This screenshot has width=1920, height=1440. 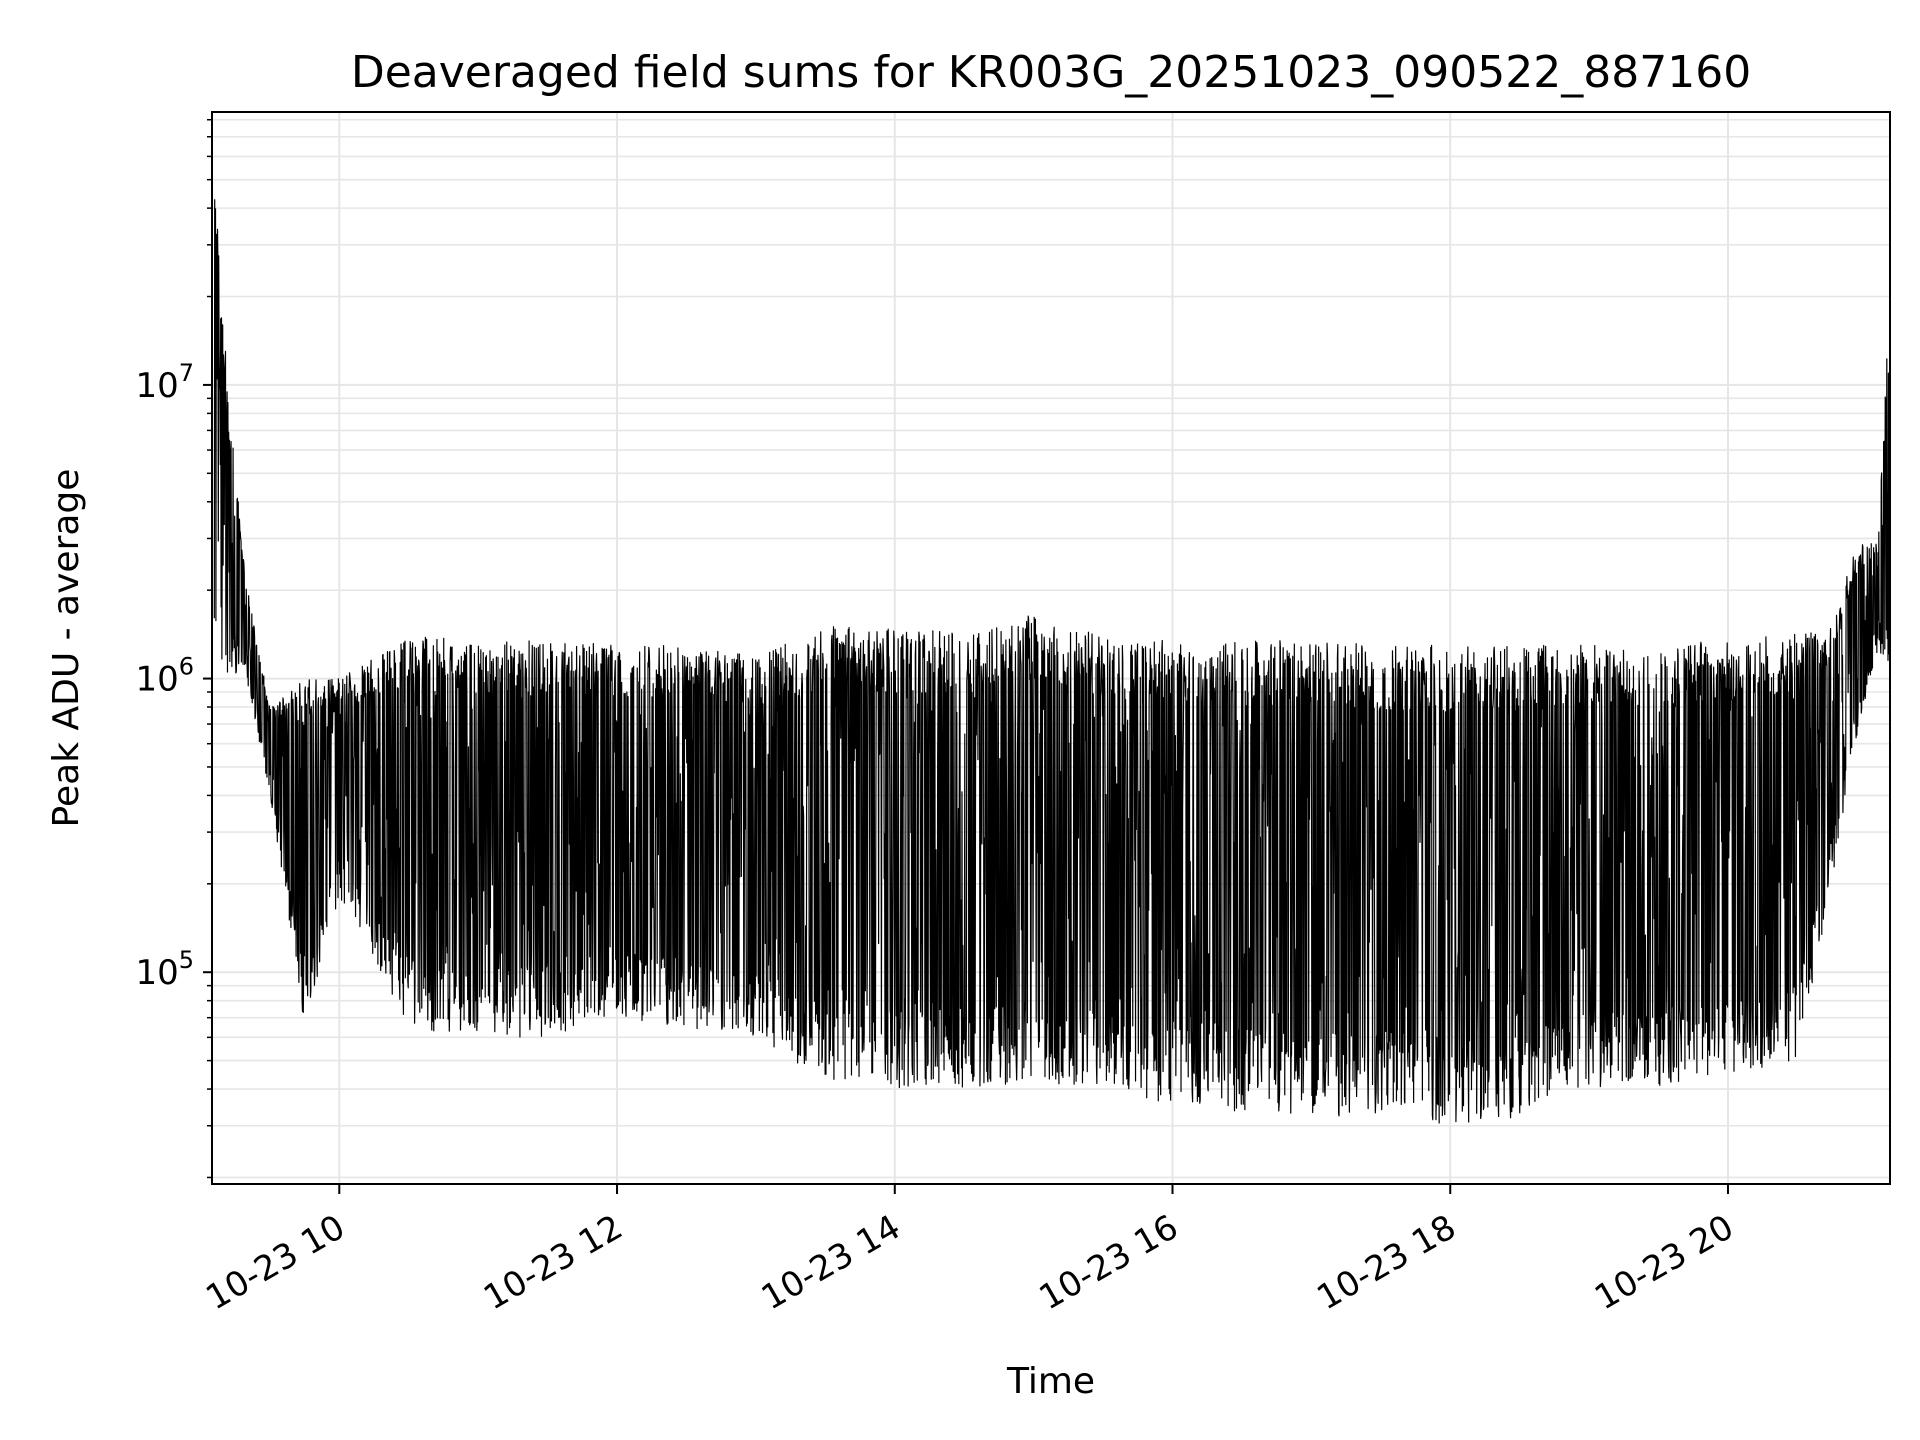 What do you see at coordinates (66, 648) in the screenshot?
I see `y-axis-label: Peak ADU - average` at bounding box center [66, 648].